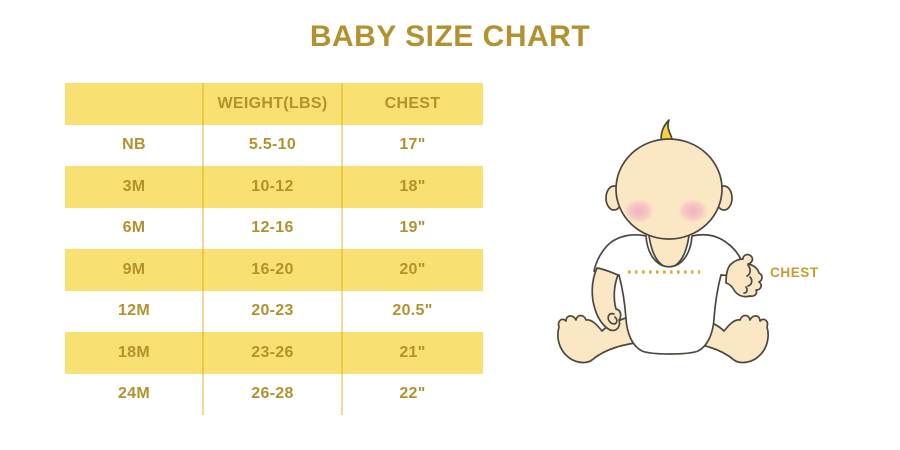 The height and width of the screenshot is (450, 900). What do you see at coordinates (606, 299) in the screenshot?
I see `baby-left-arm` at bounding box center [606, 299].